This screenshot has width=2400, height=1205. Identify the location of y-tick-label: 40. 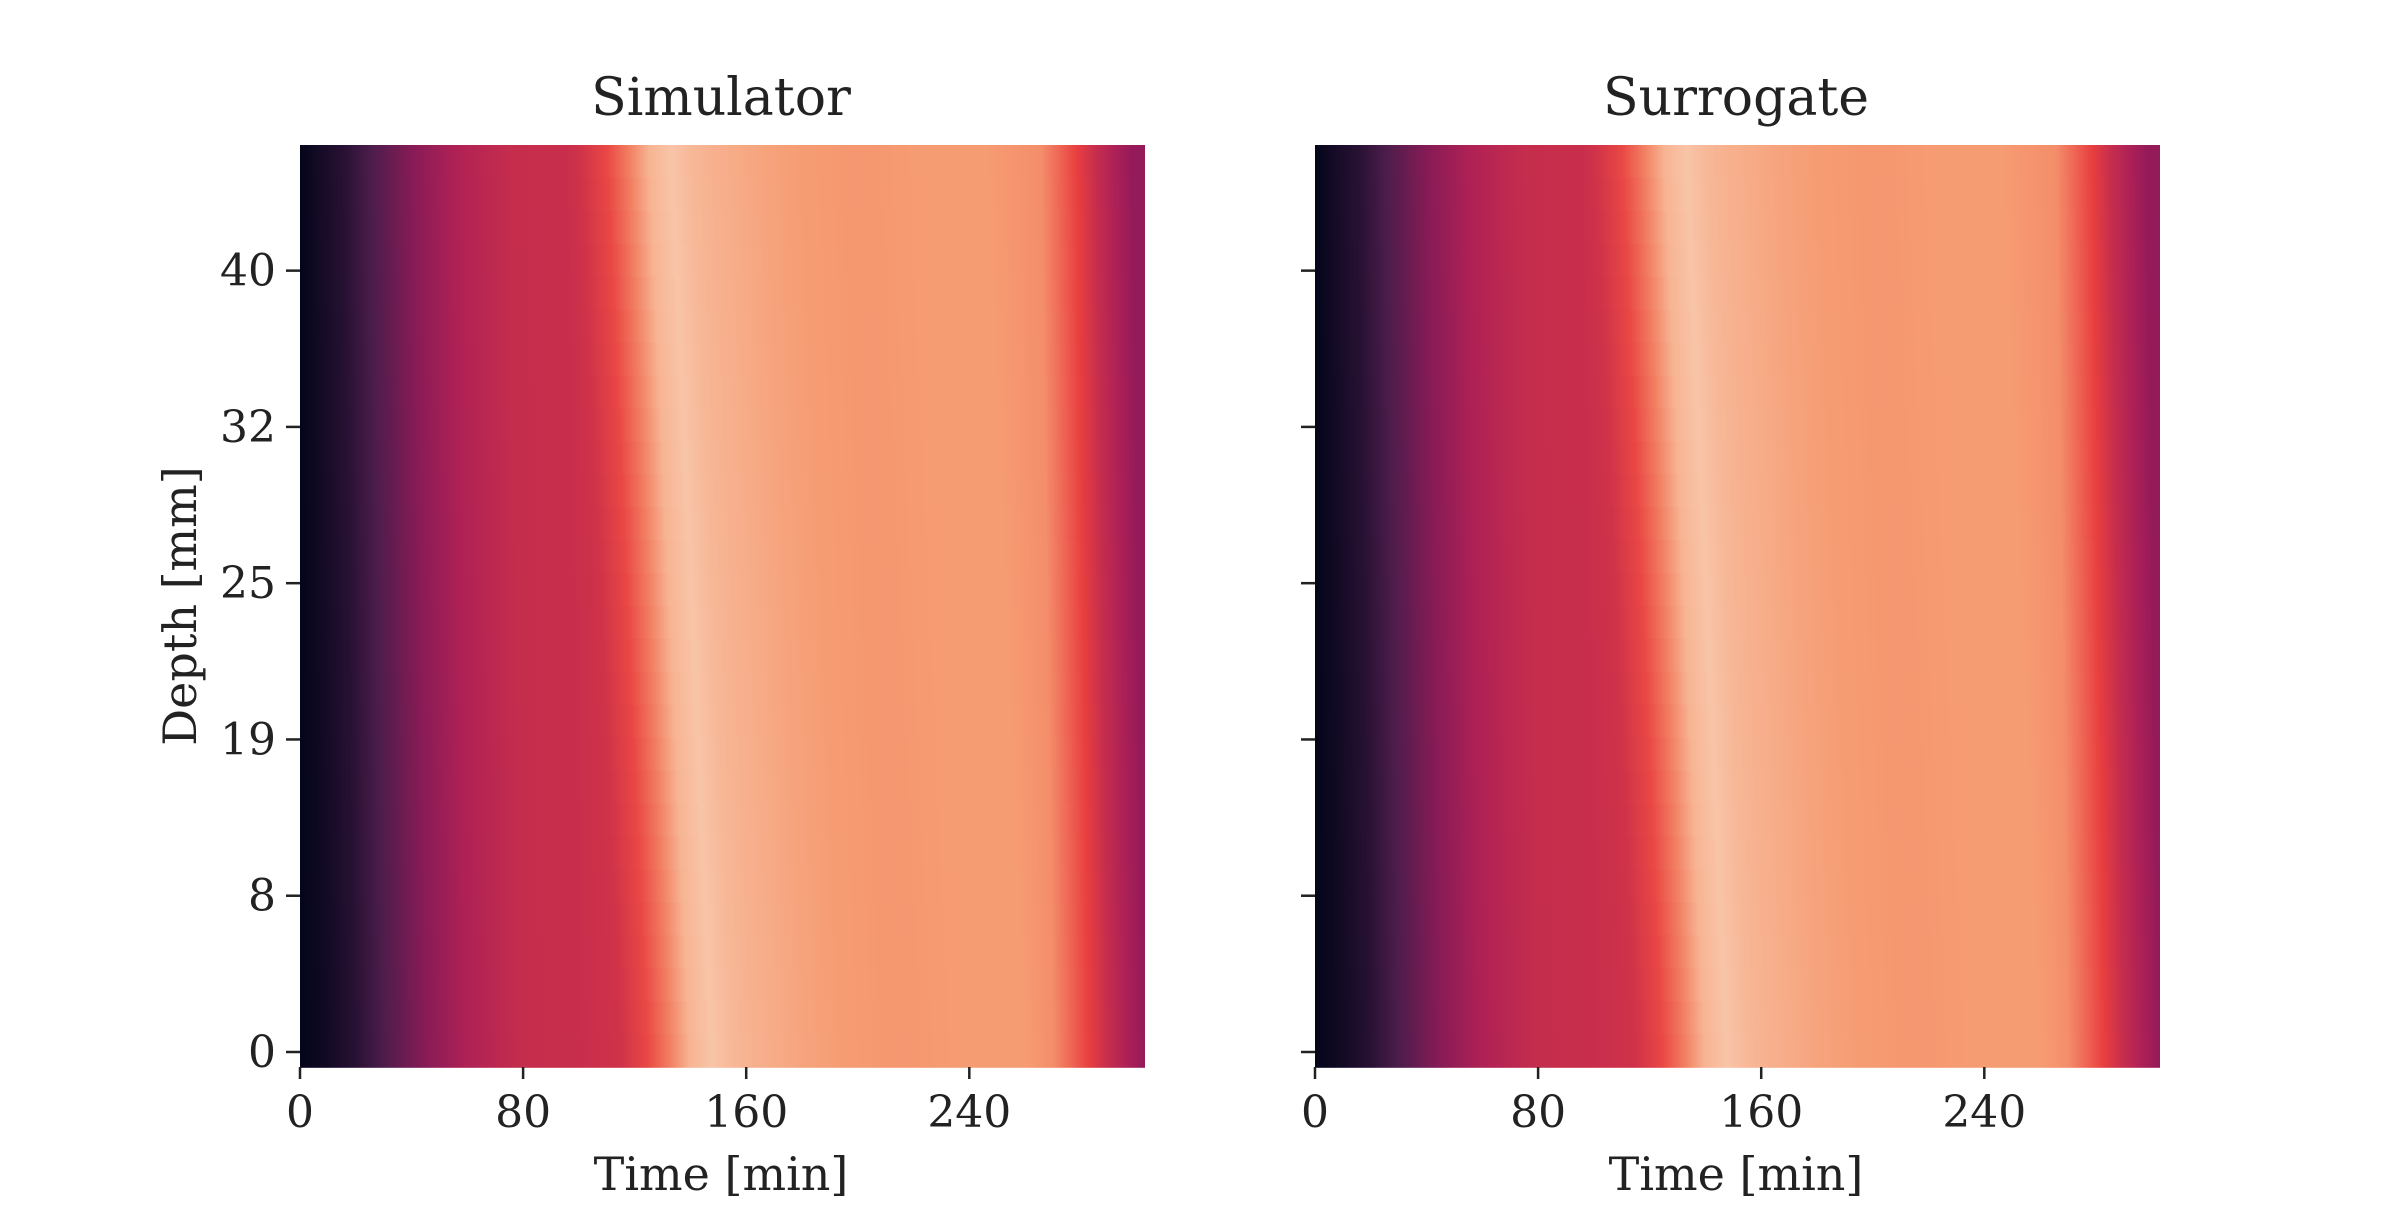
(248, 271).